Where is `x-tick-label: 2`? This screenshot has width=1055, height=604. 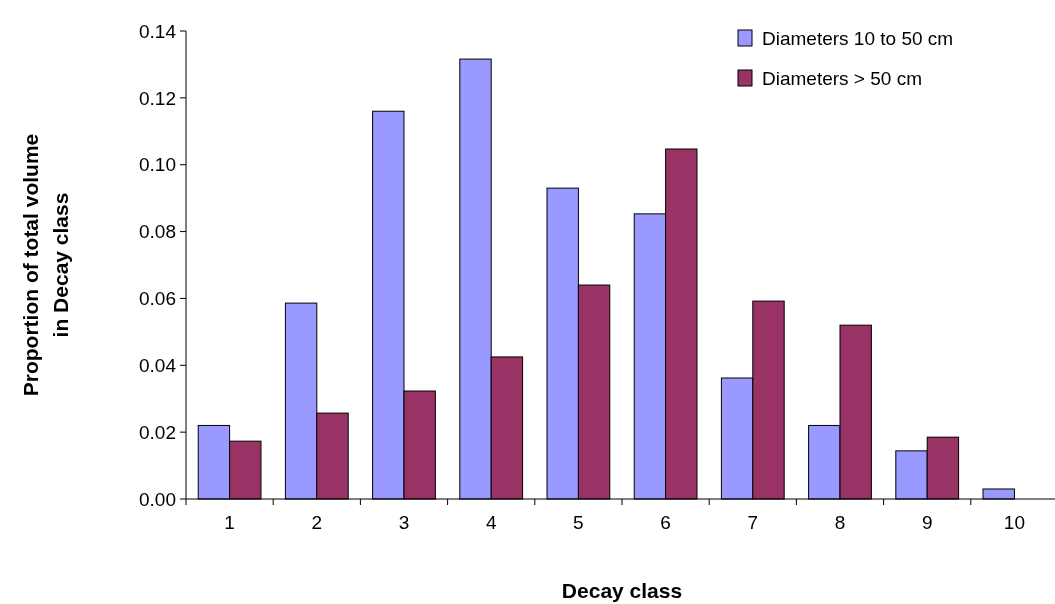
x-tick-label: 2 is located at coordinates (317, 522).